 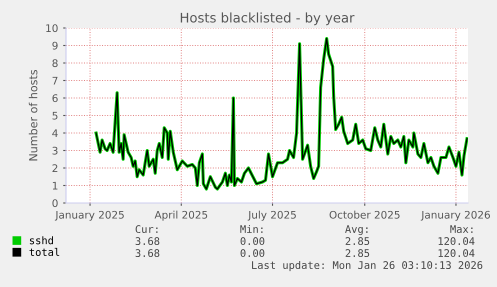 I want to click on y-tick-label: 2, so click(x=55, y=168).